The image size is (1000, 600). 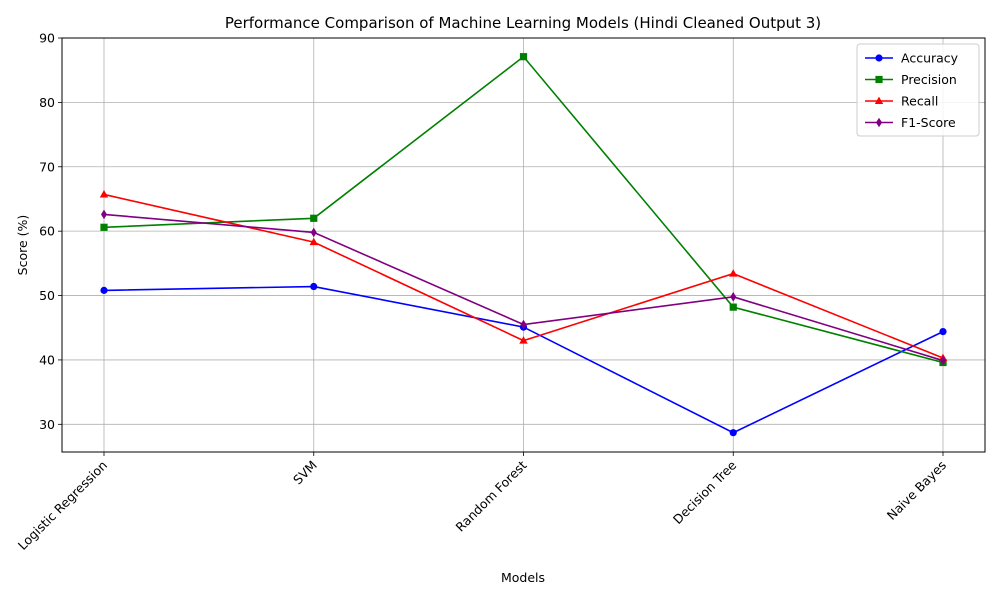 I want to click on y-tick-label: 90, so click(x=47, y=38).